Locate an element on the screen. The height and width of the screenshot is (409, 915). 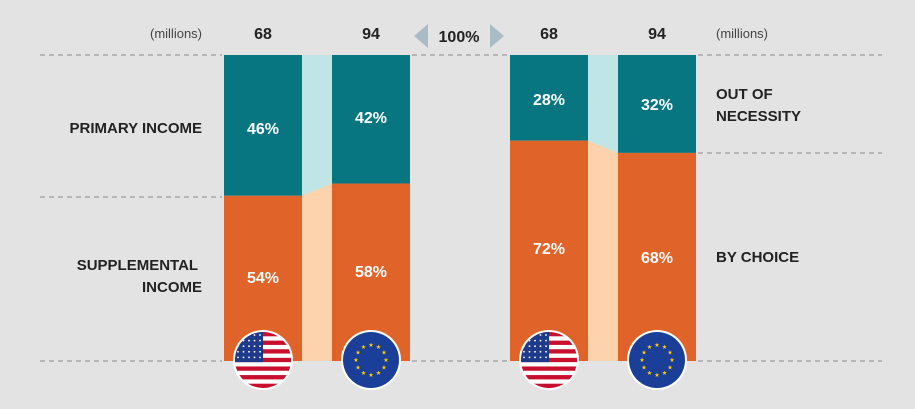
left-eu-top-value: 42% is located at coordinates (371, 118).